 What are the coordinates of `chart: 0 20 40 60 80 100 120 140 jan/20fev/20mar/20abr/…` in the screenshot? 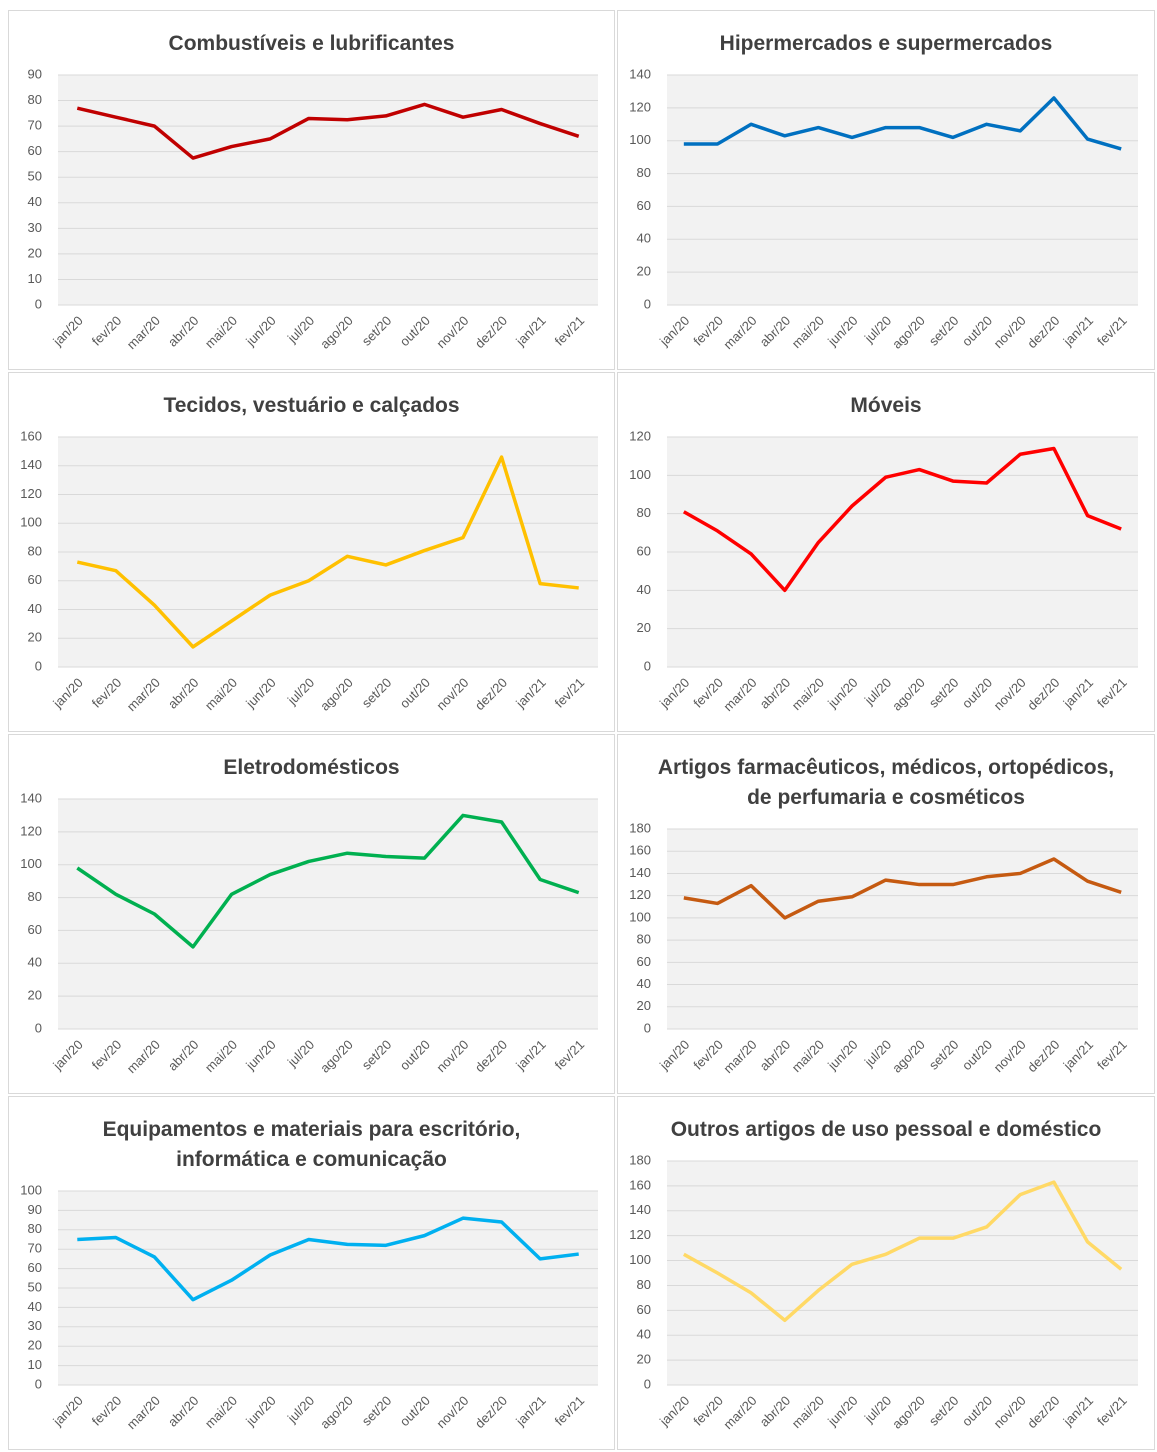 It's located at (883, 209).